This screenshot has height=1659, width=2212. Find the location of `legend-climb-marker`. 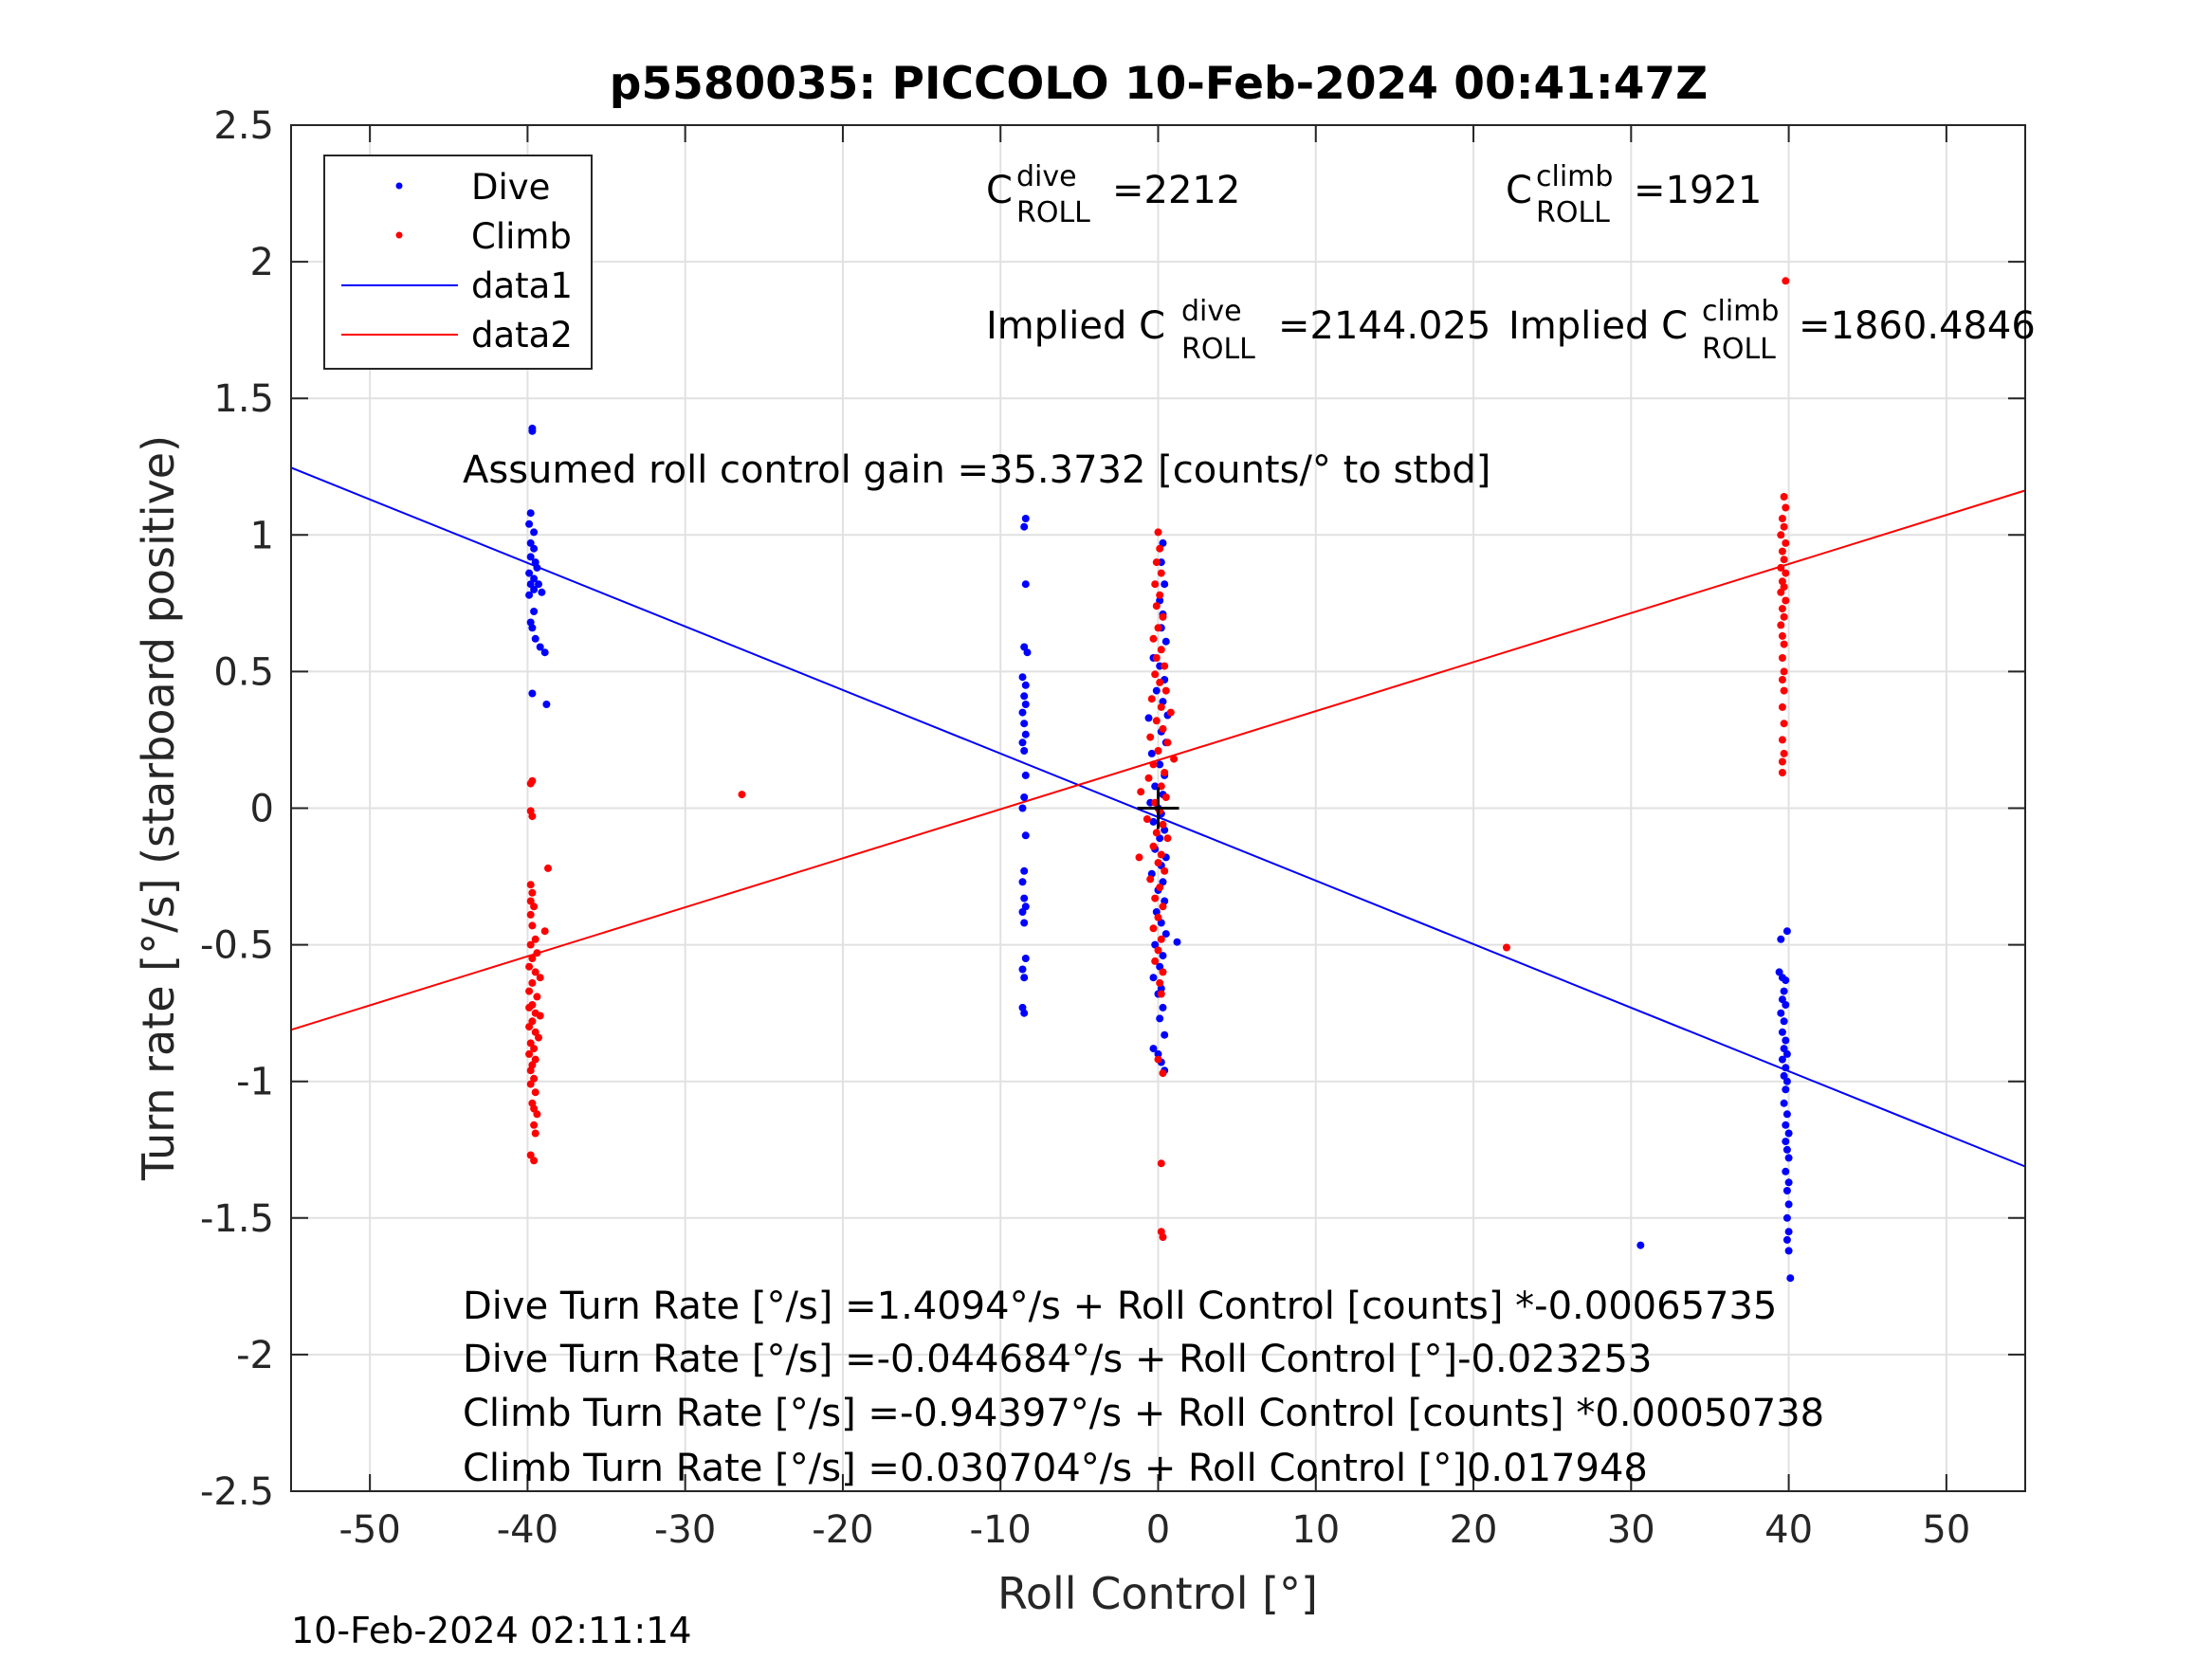

legend-climb-marker is located at coordinates (399, 235).